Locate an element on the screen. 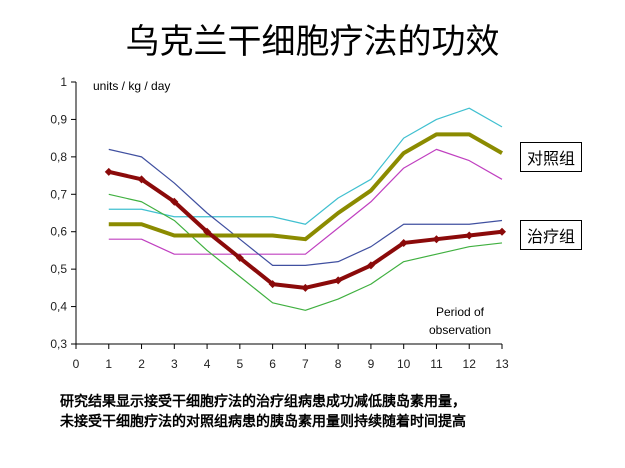  y-tick-label: 0,6 is located at coordinates (58, 232).